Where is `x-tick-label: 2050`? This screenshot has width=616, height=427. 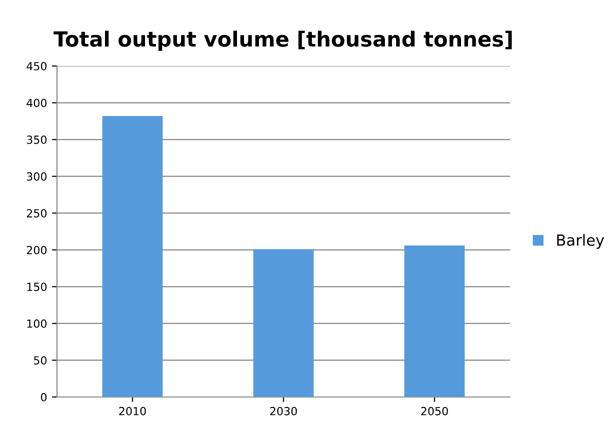 x-tick-label: 2050 is located at coordinates (434, 411).